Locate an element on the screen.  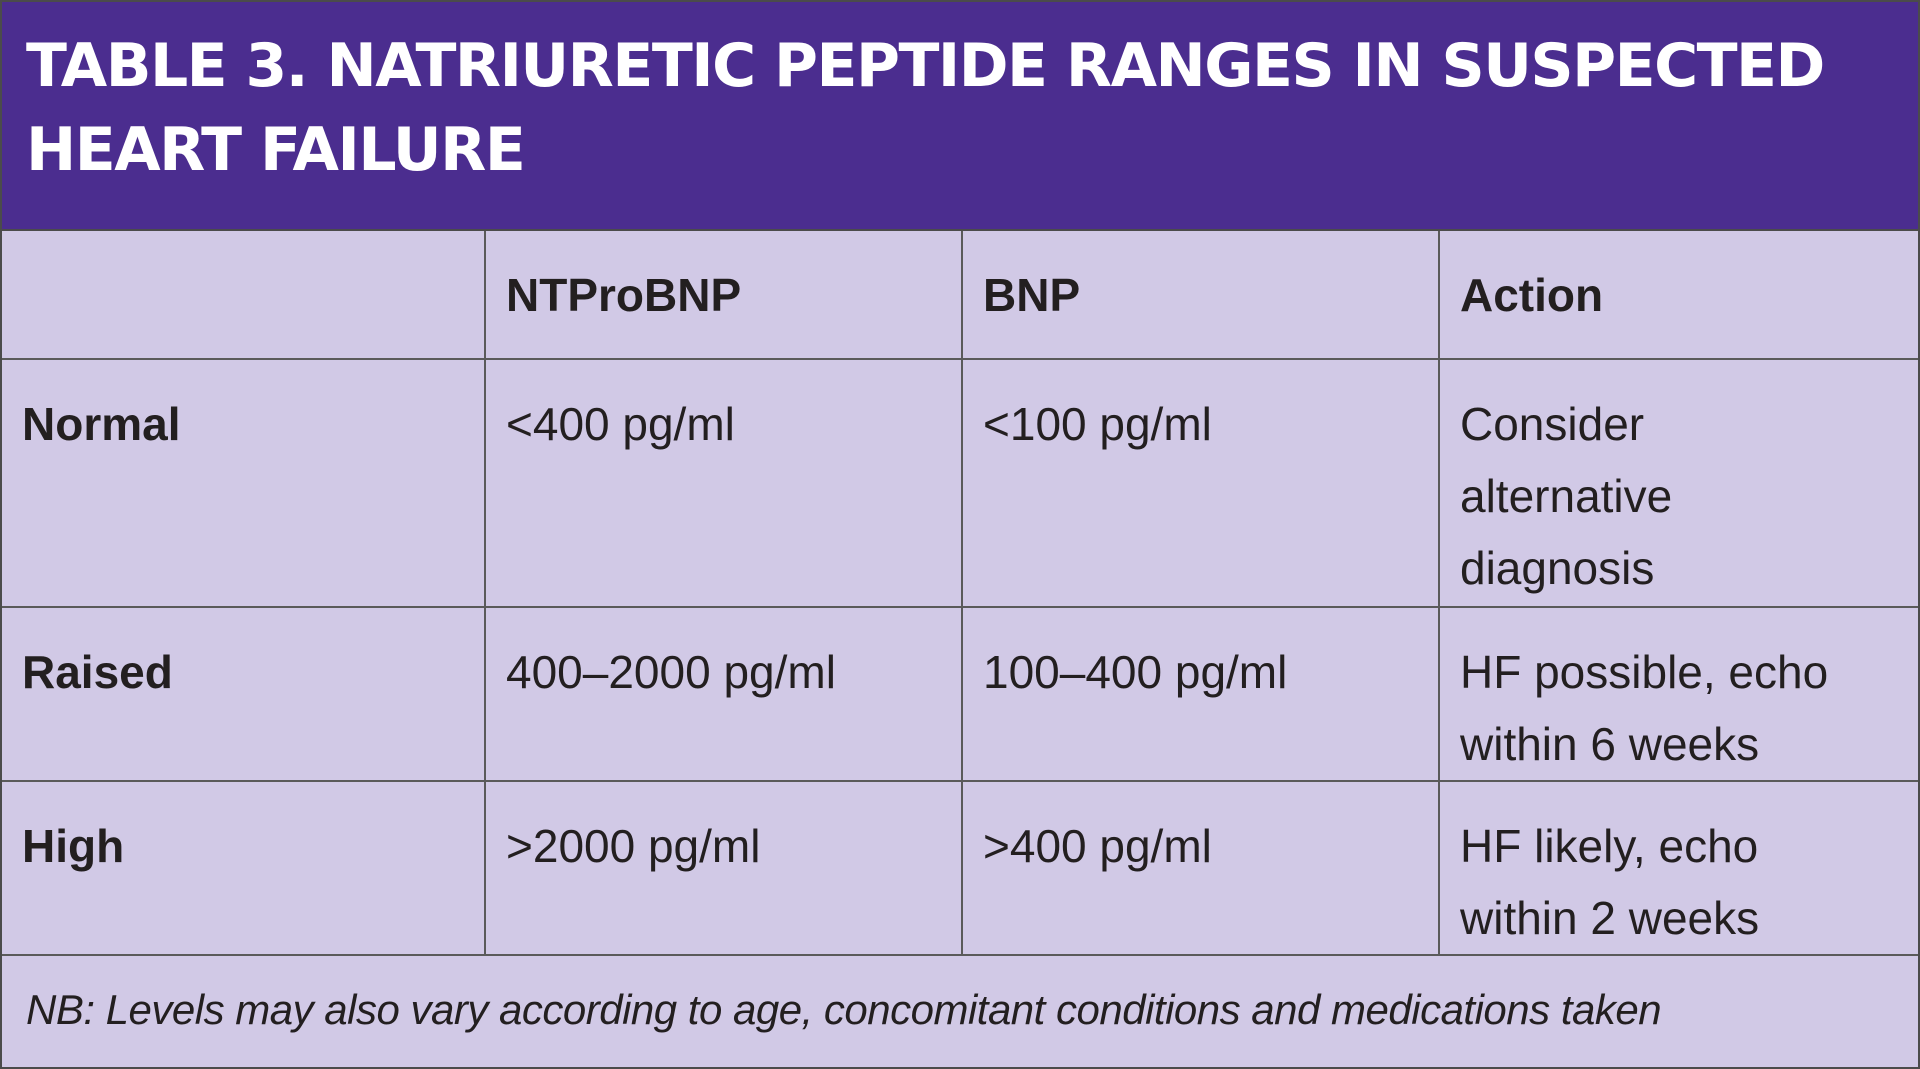
cell-high-action: HF likely, echo within 2 weeks is located at coordinates (1678, 868).